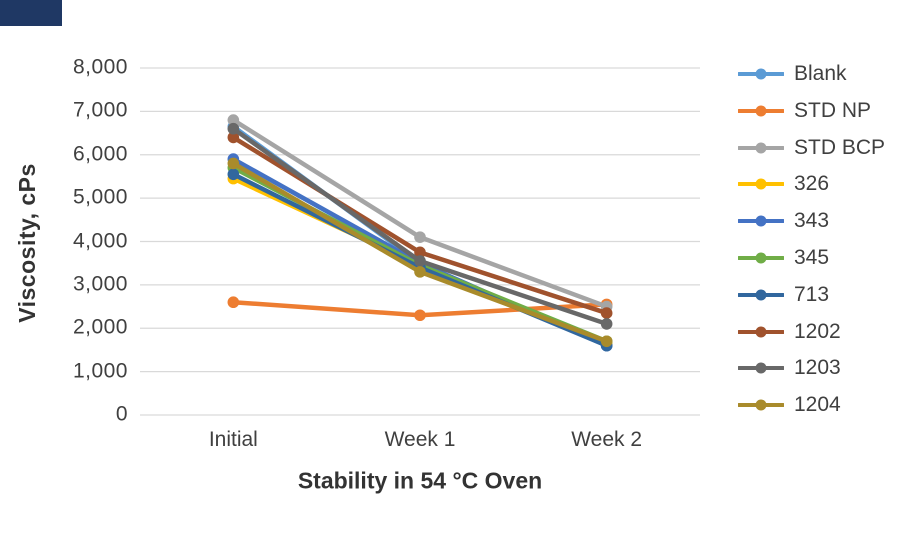  I want to click on y-tick-label: 6,000, so click(100, 154).